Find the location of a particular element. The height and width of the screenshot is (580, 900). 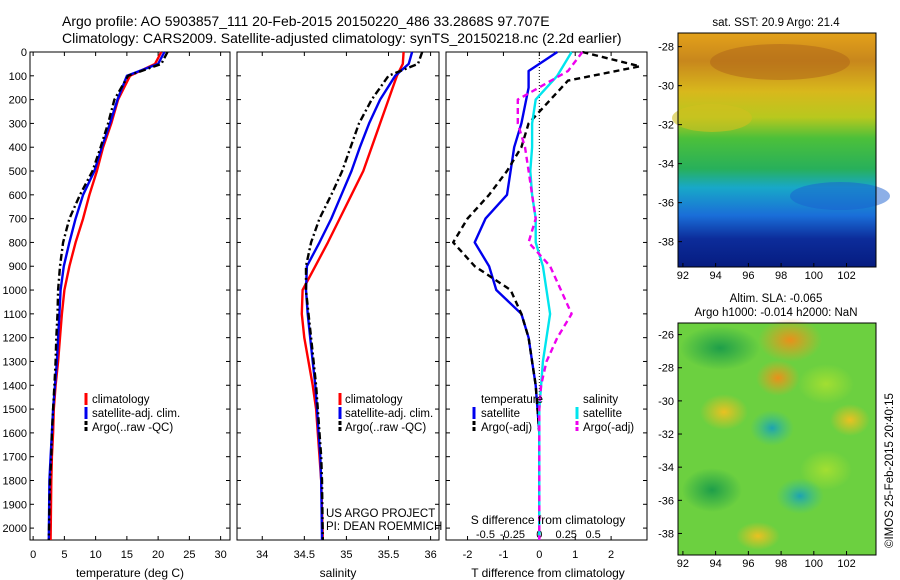

sst-map-title: sat. SST: 20.9 Argo: 21.4 is located at coordinates (776, 23).